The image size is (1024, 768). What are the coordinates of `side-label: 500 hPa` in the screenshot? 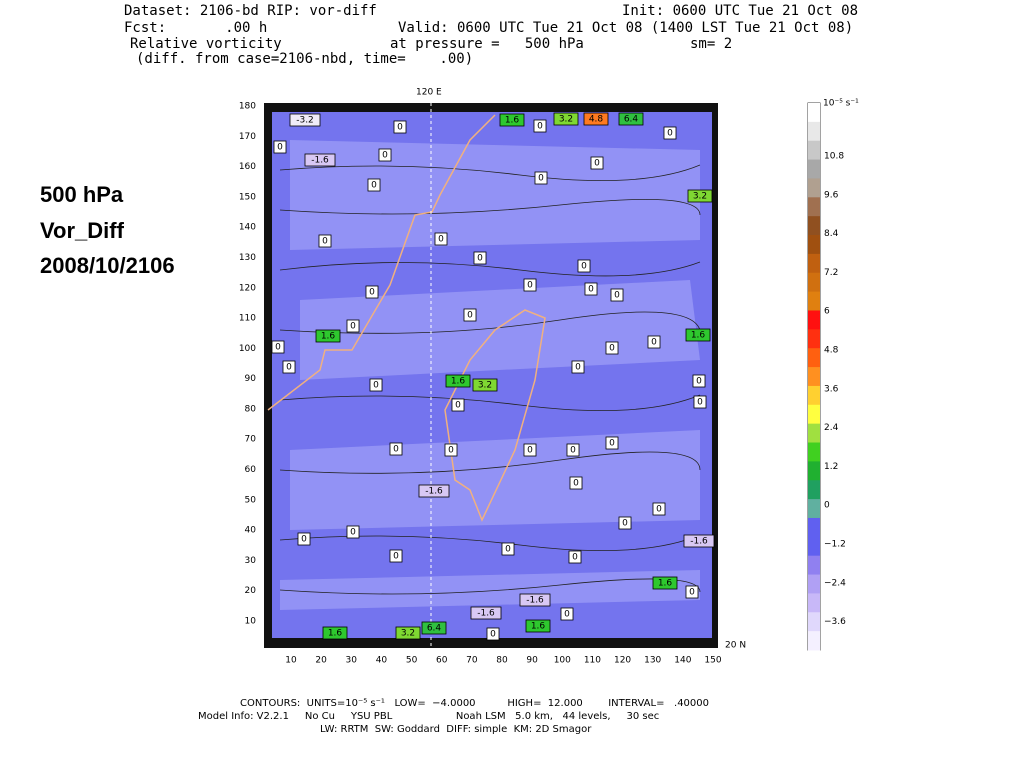 It's located at (82, 194).